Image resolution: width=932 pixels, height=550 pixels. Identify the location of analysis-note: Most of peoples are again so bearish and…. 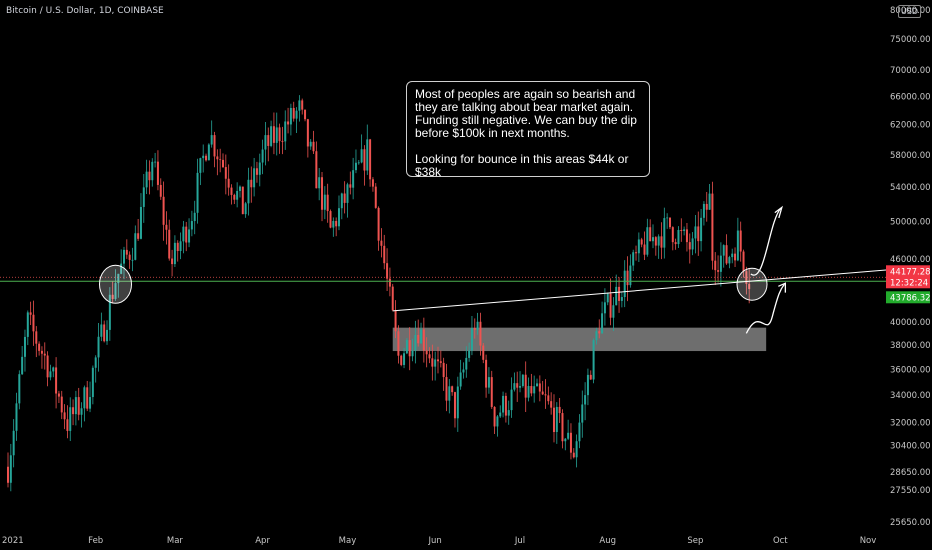
(528, 130).